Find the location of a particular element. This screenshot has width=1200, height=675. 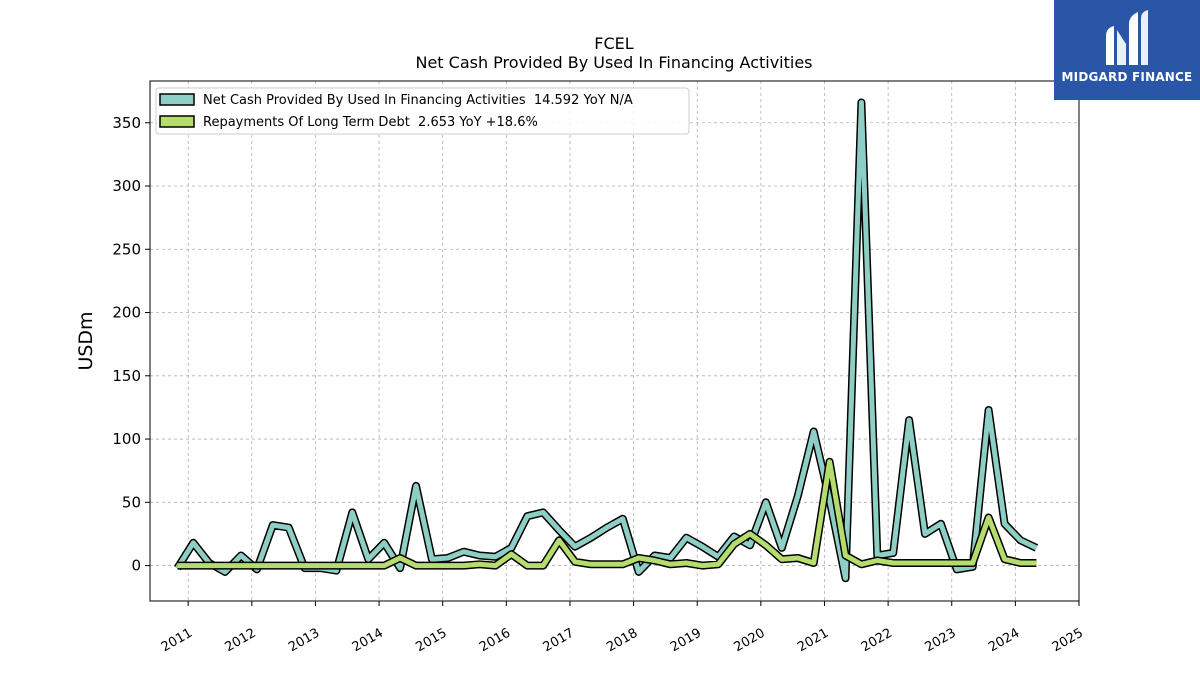

series-1-outline is located at coordinates (607, 513).